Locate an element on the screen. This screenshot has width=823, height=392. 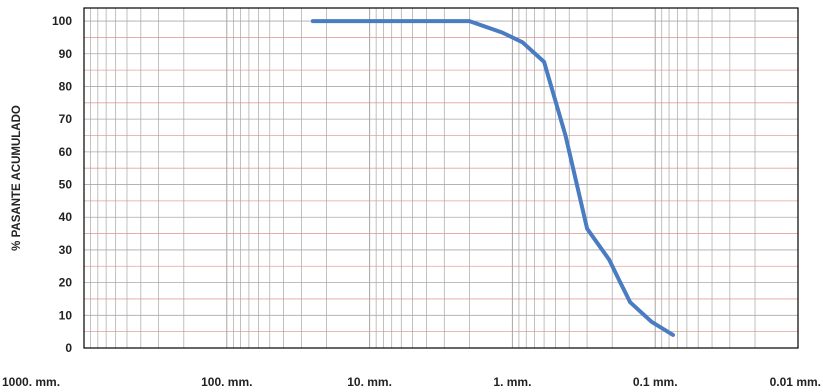
y-tick-label: 70 is located at coordinates (66, 119).